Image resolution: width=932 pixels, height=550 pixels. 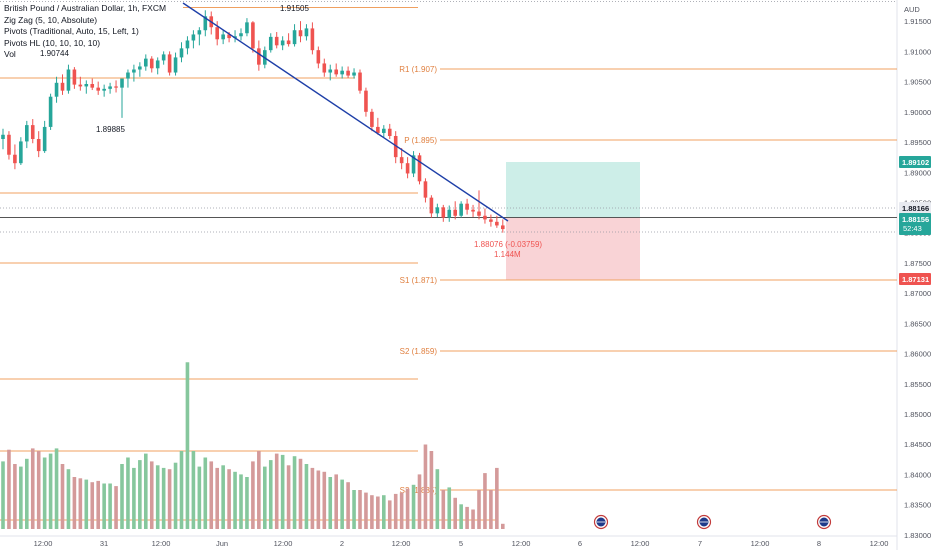 What do you see at coordinates (819, 543) in the screenshot?
I see `x-tick-label: 8` at bounding box center [819, 543].